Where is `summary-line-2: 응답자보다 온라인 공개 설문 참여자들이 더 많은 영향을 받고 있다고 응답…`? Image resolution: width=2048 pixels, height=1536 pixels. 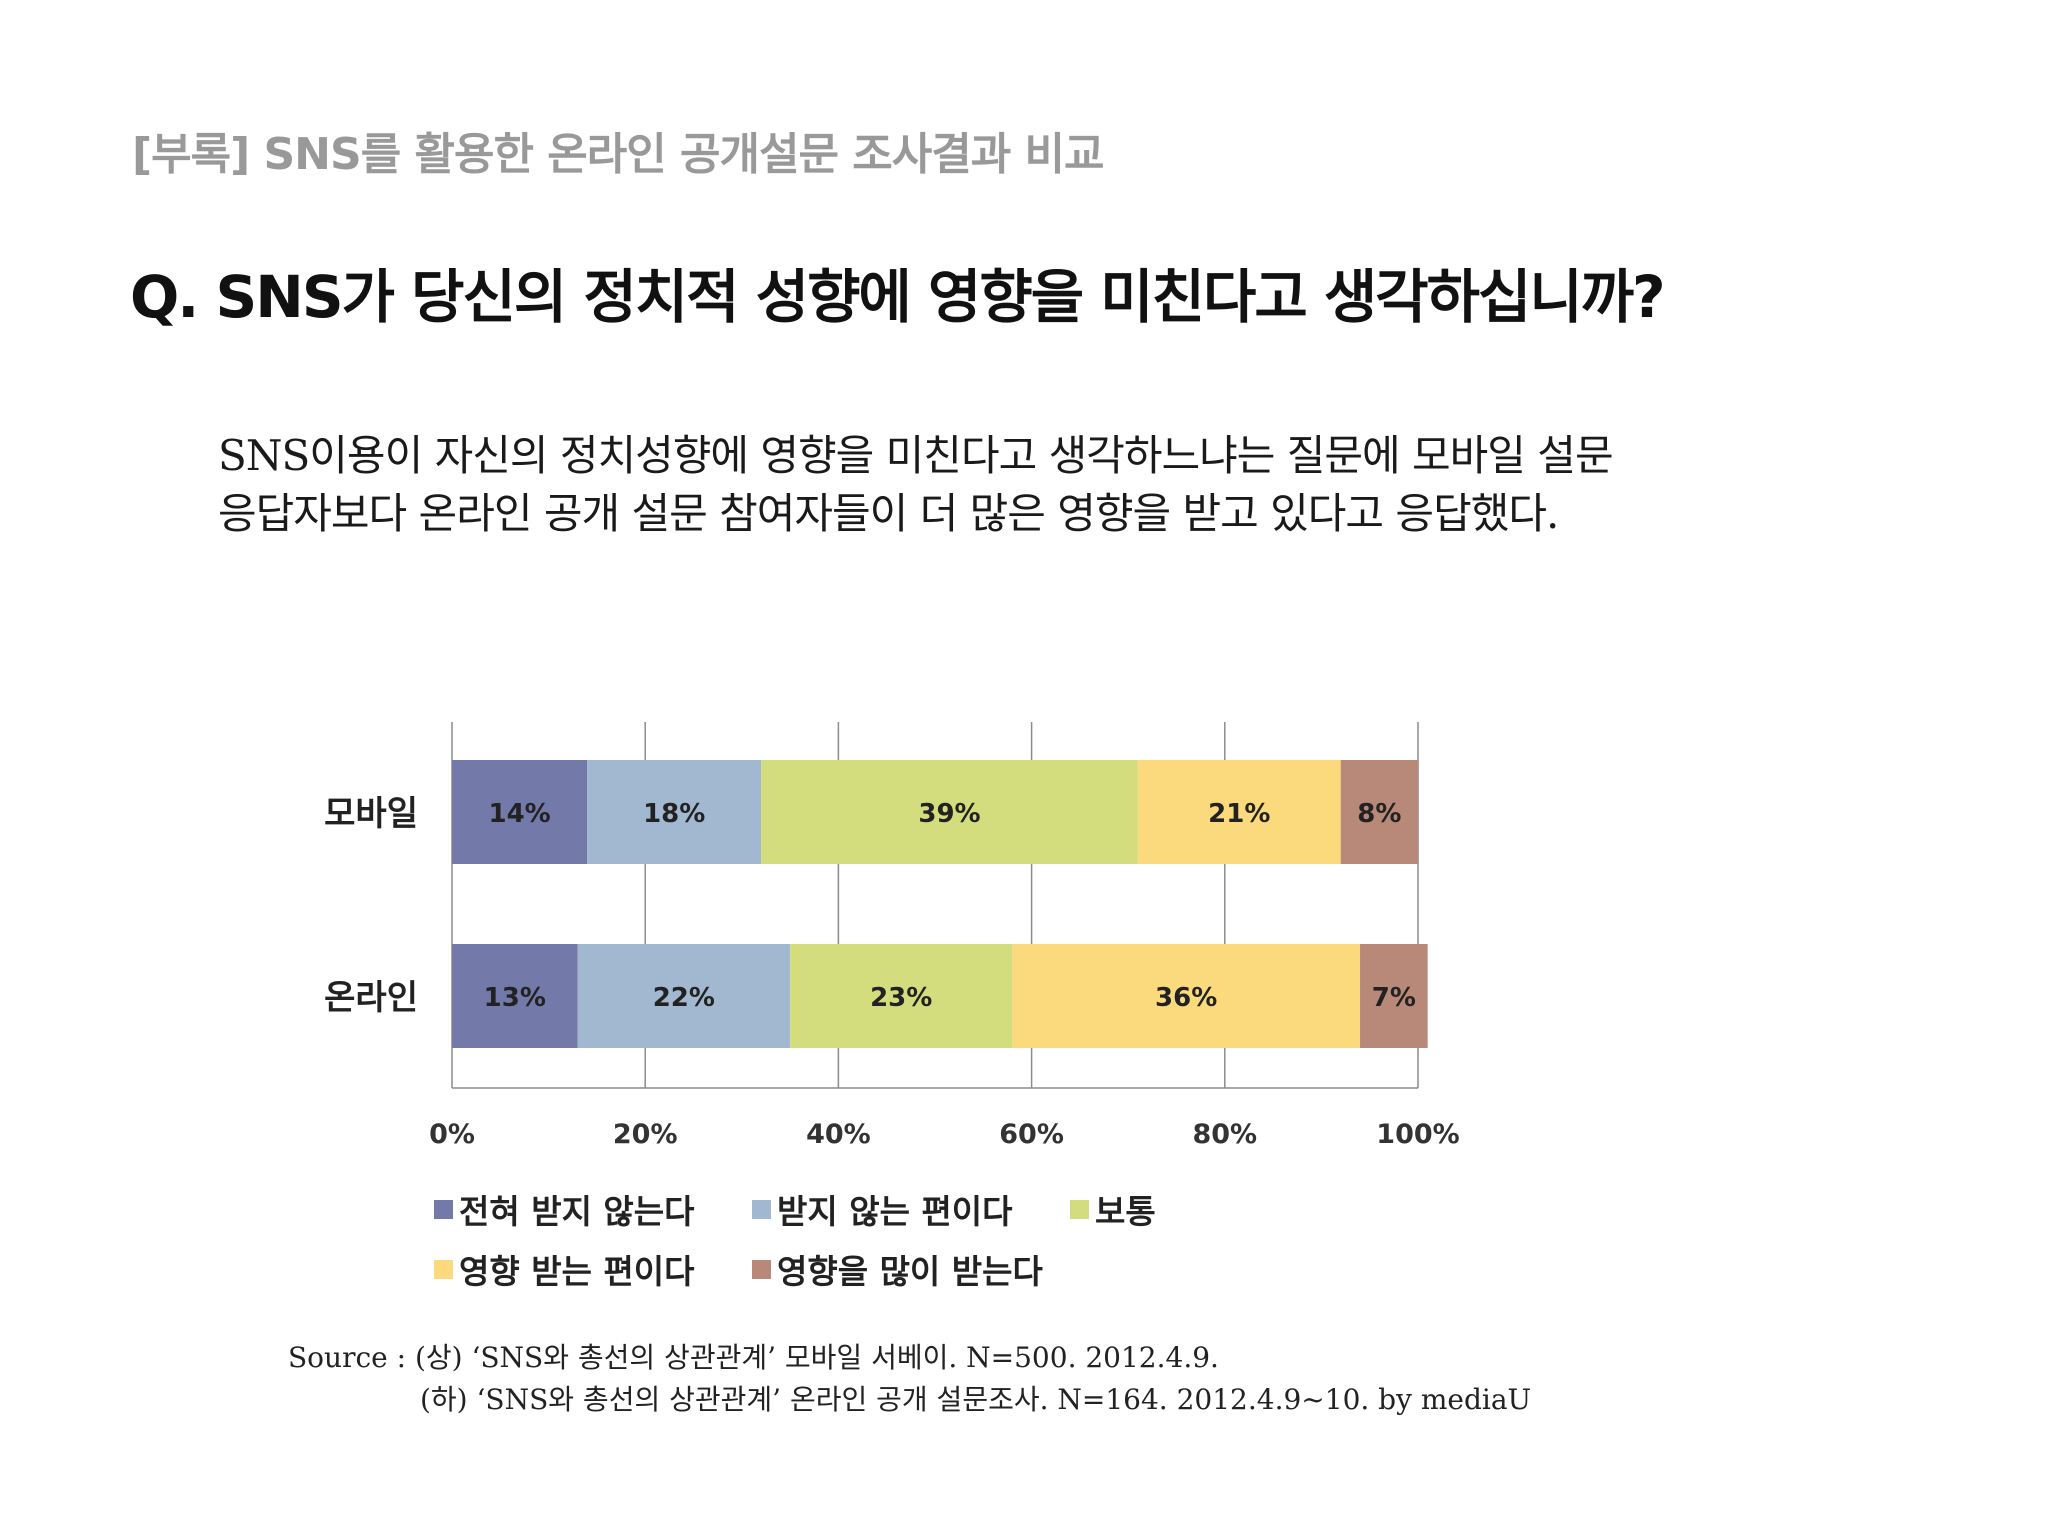
summary-line-2: 응답자보다 온라인 공개 설문 참여자들이 더 많은 영향을 받고 있다고 응답… is located at coordinates (888, 513).